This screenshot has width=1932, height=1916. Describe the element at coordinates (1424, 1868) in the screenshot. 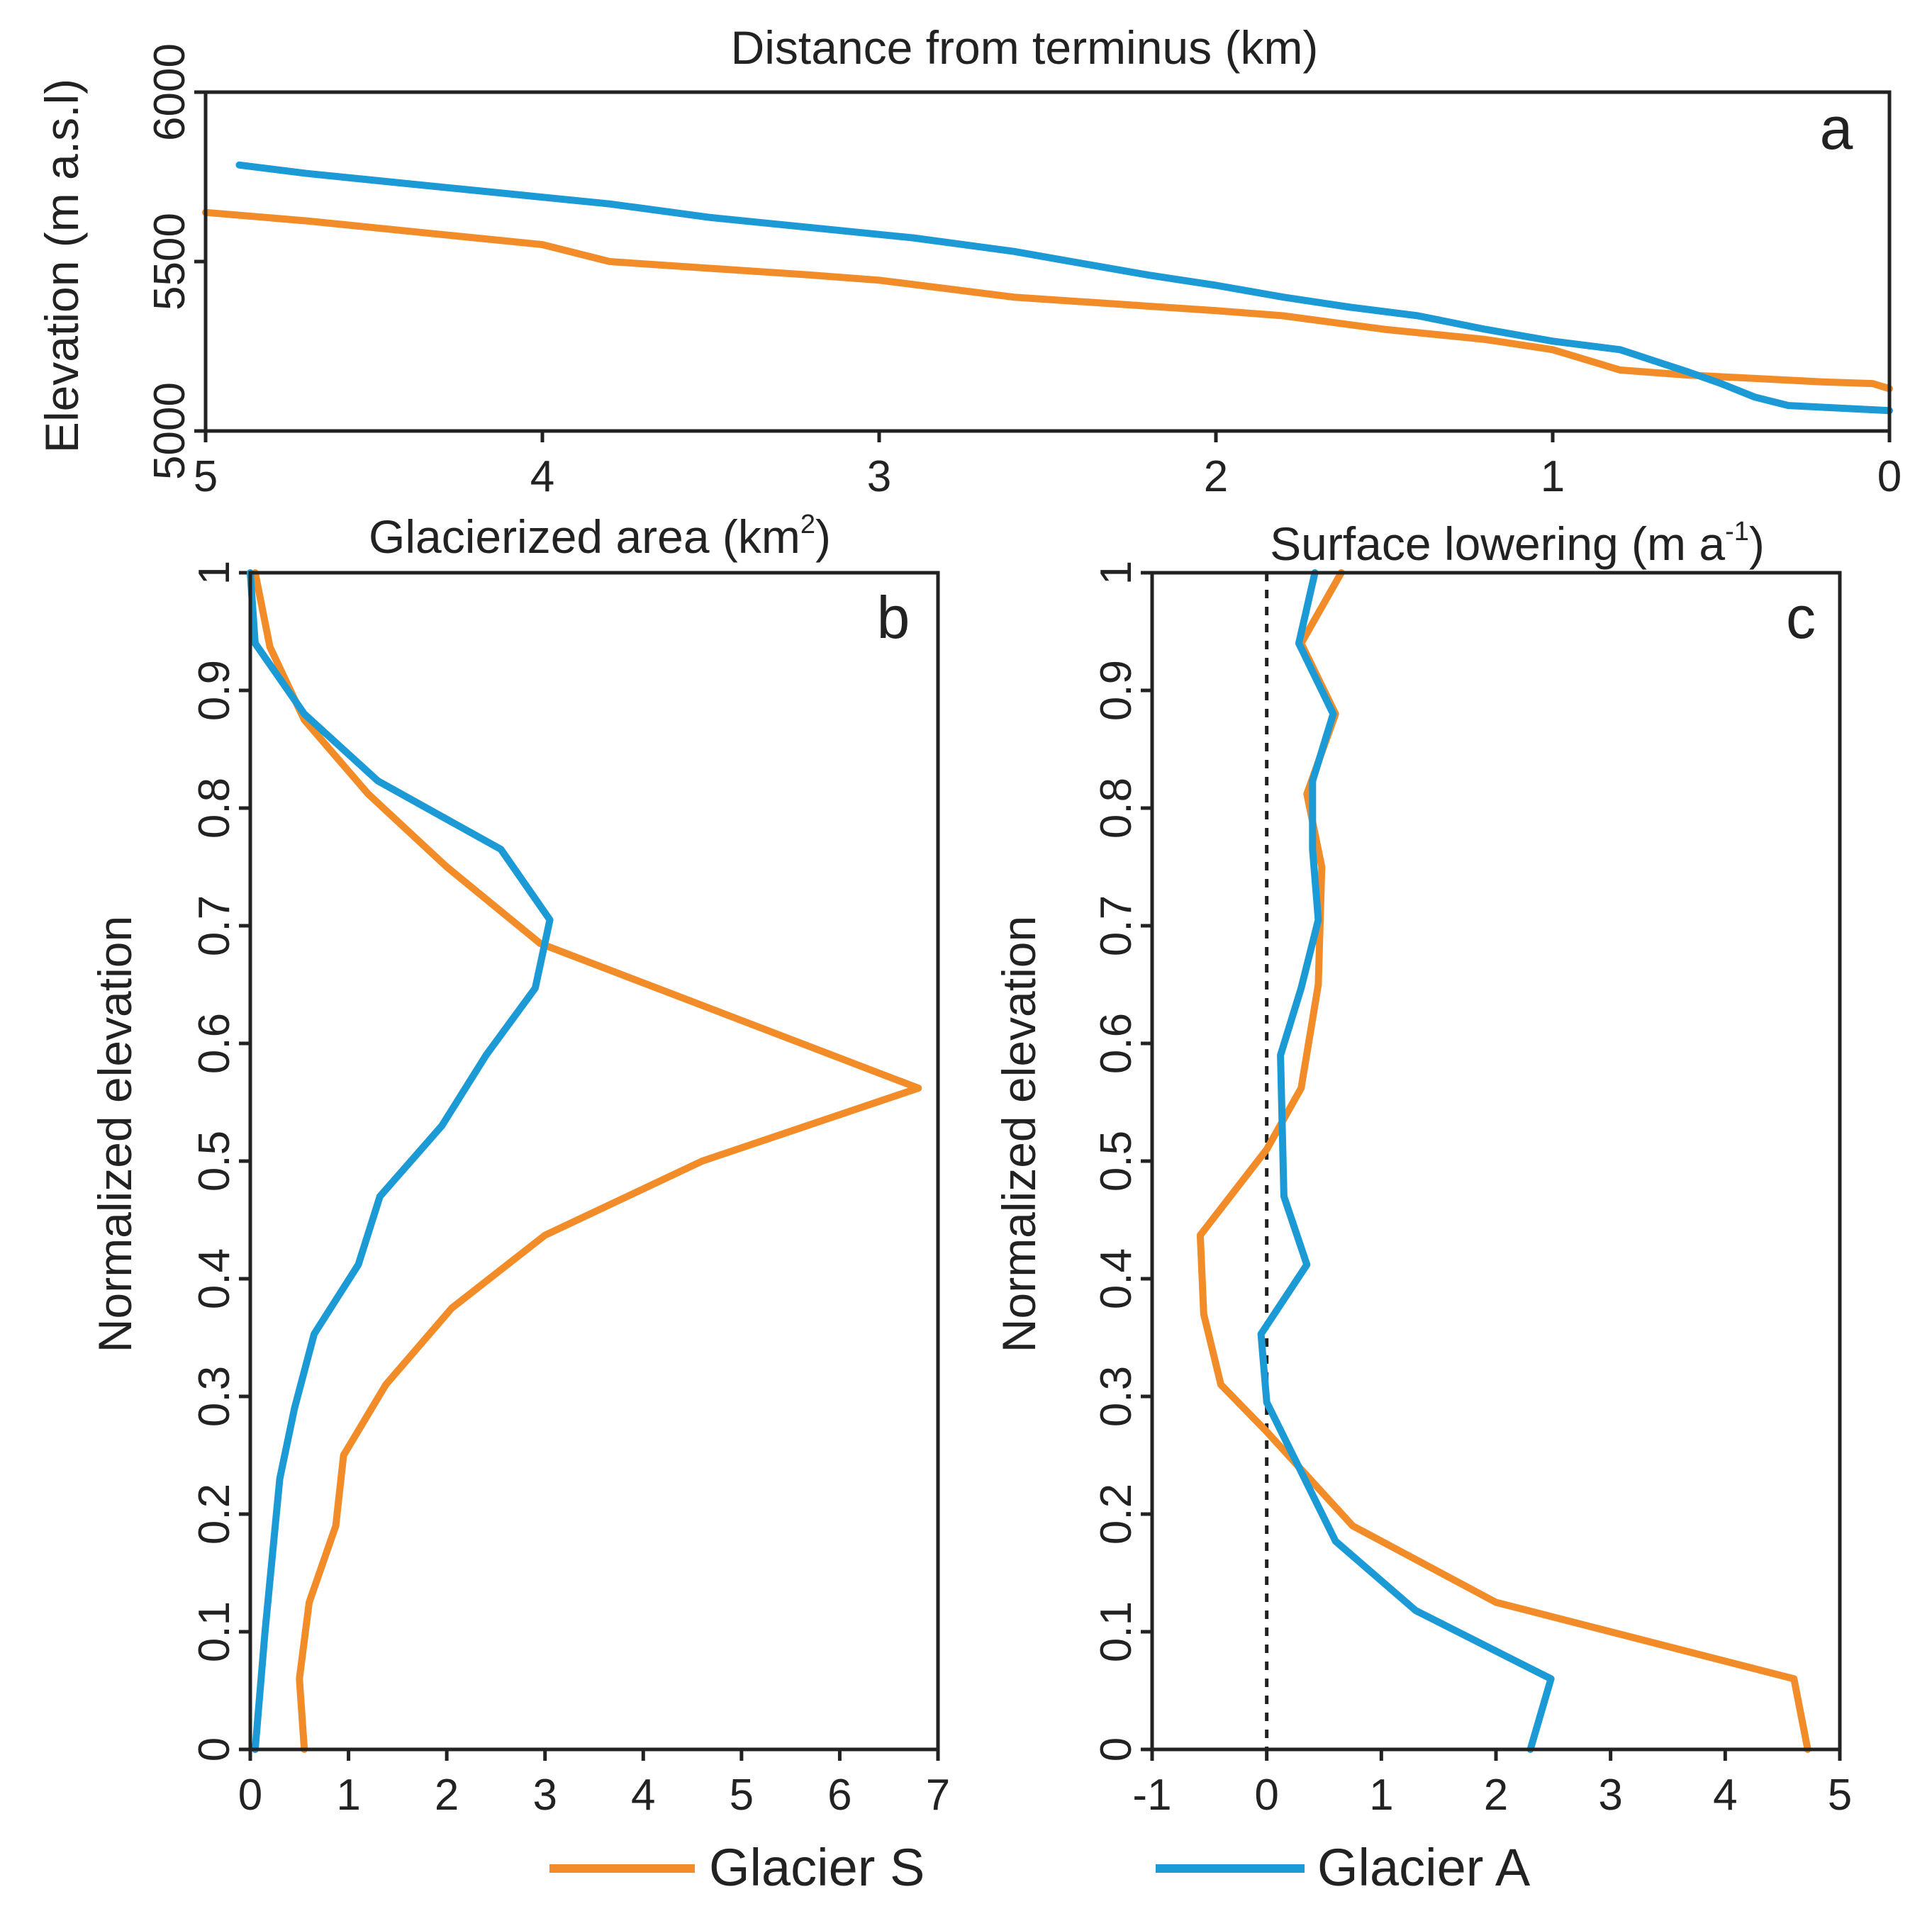

I see `legend-label-glacier-a: Glacier A` at that location.